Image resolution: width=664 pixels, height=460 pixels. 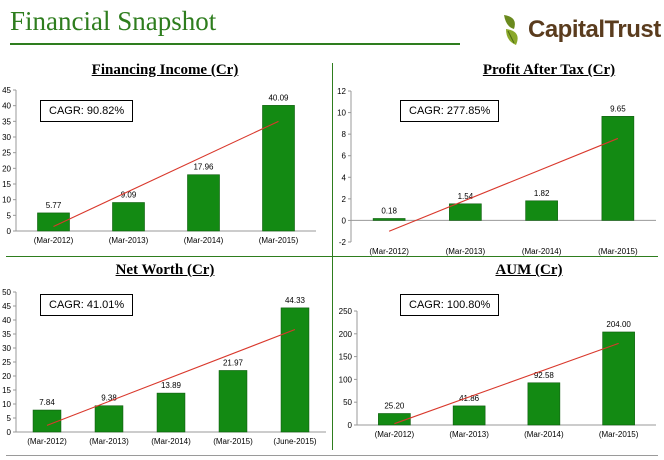 I want to click on data-label: 21.97, so click(x=233, y=362).